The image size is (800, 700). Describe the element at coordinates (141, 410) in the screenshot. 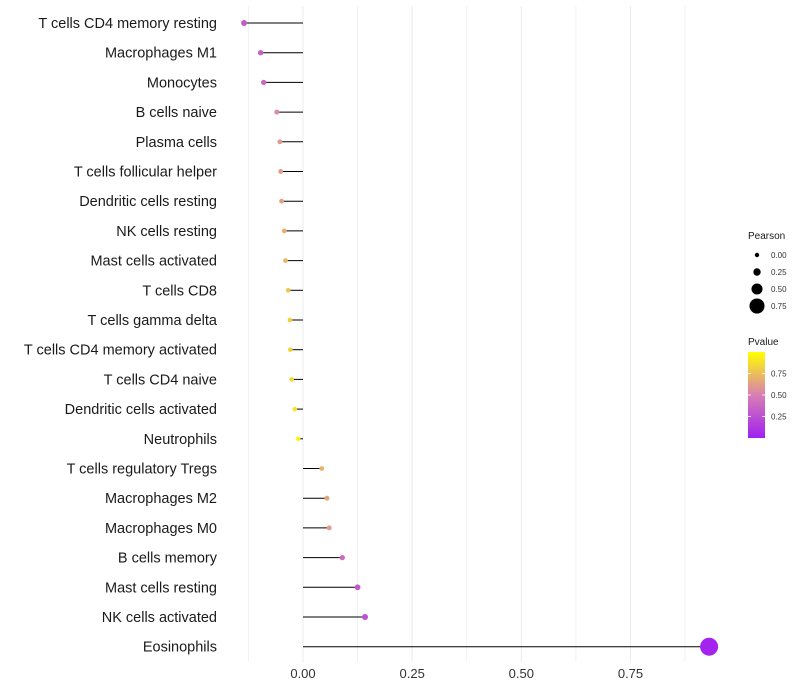

I see `category-label: Dendritic cells activated` at that location.